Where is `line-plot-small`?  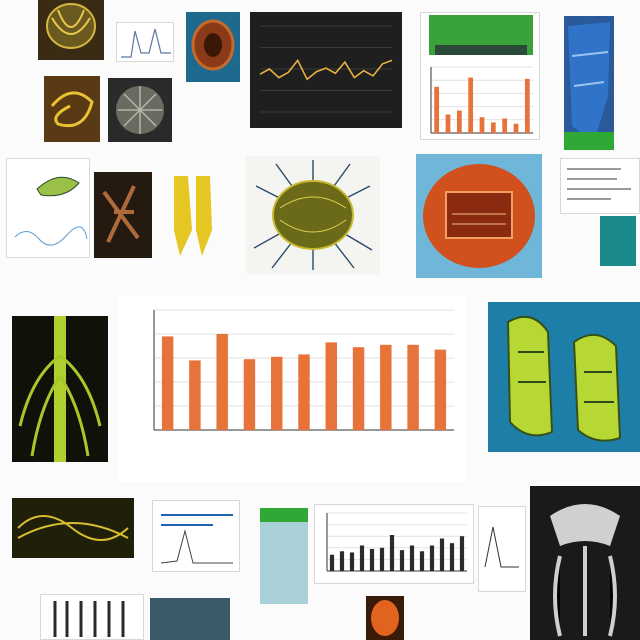 line-plot-small is located at coordinates (196, 536).